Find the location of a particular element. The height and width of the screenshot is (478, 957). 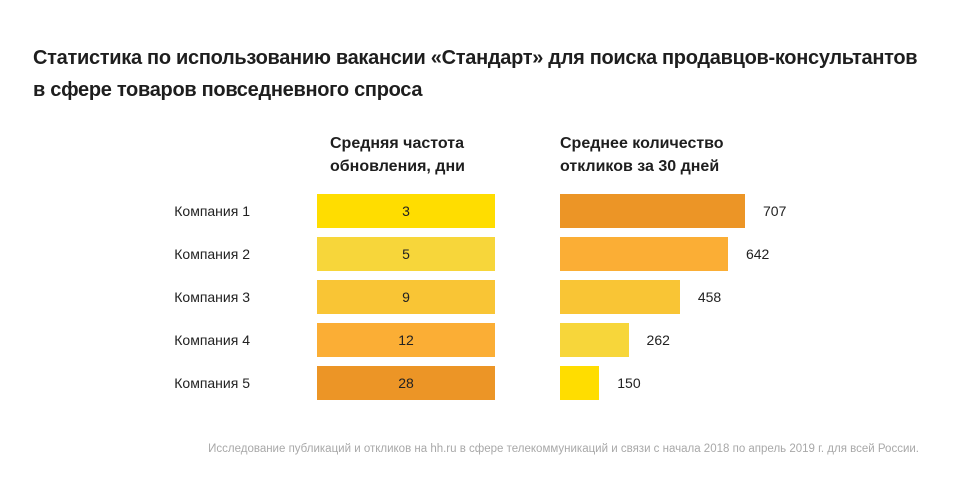

category-label: Компания 4 is located at coordinates (212, 340).